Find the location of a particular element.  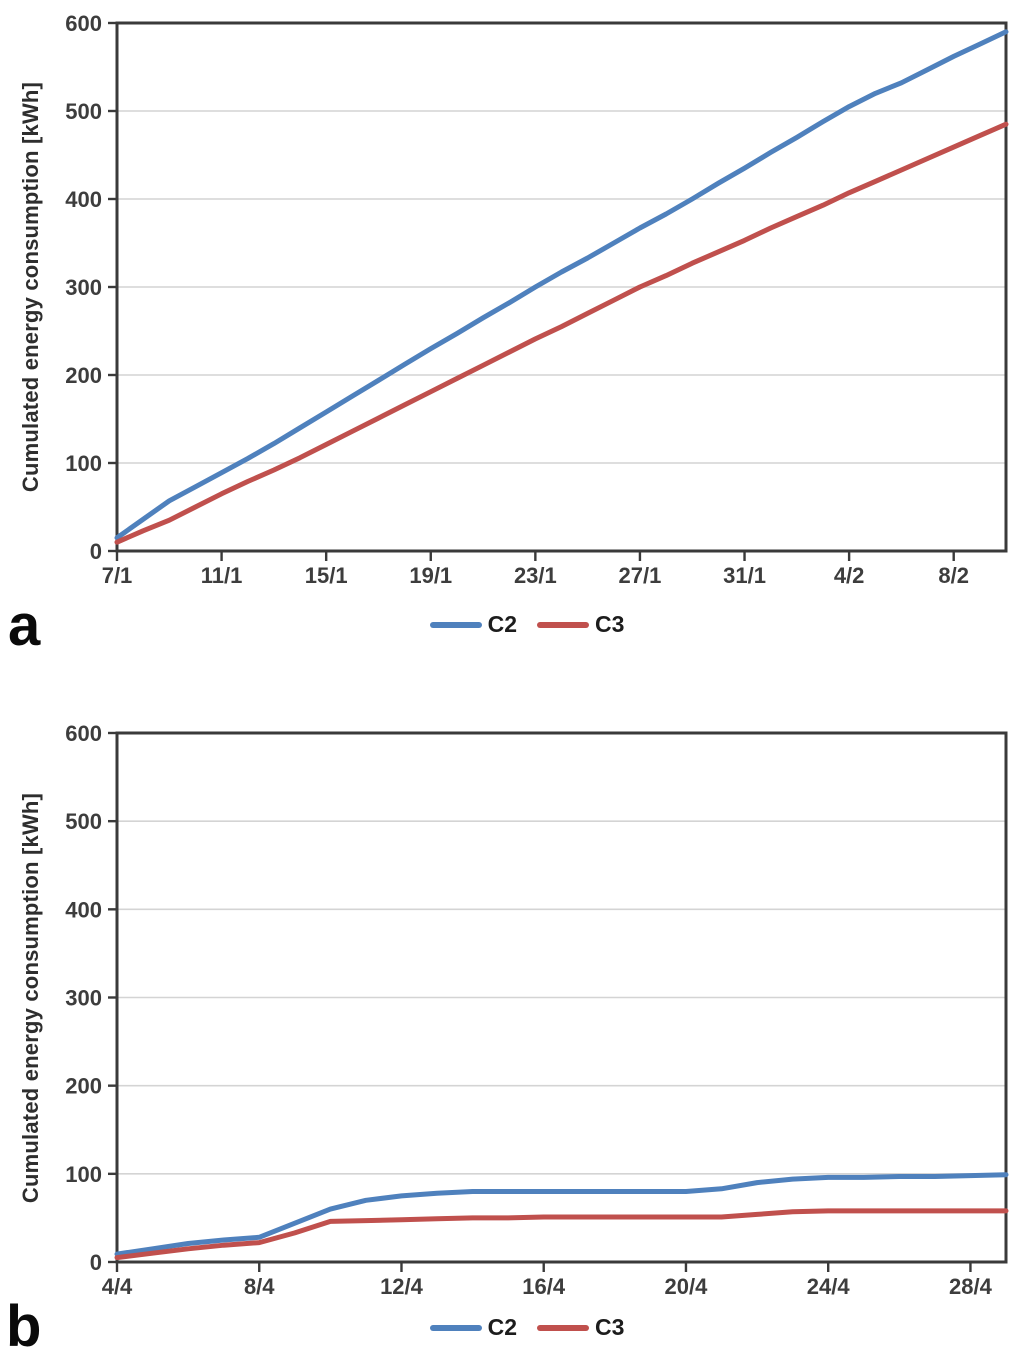

svg-text: 11/1 is located at coordinates (222, 575).